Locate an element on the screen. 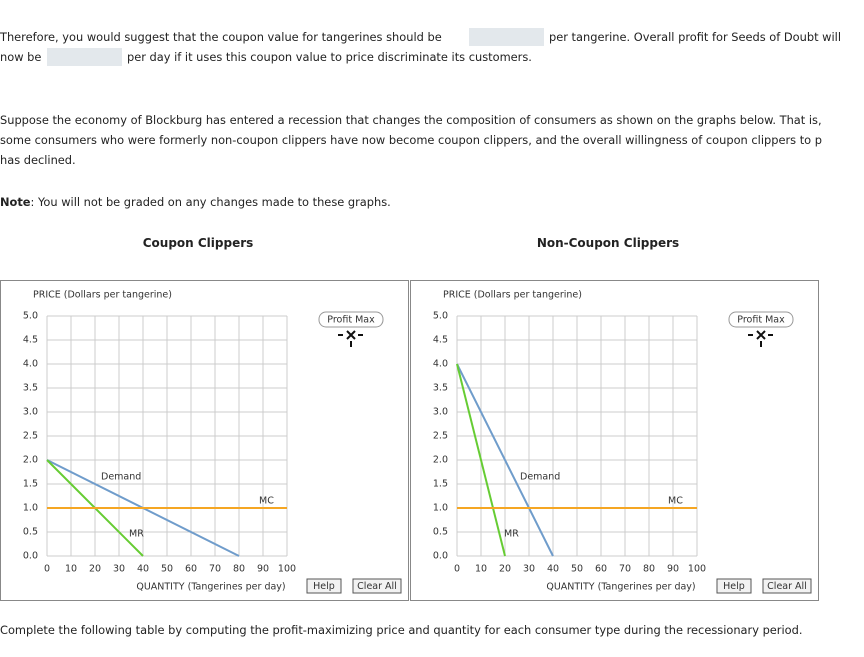 The height and width of the screenshot is (657, 864). chart-title: Non-Coupon Clippers is located at coordinates (608, 243).